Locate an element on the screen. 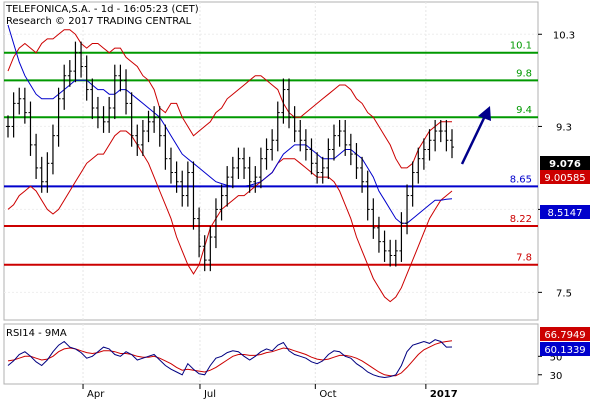 Image resolution: width=590 pixels, height=404 pixels. rsi-ma-line is located at coordinates (230, 358).